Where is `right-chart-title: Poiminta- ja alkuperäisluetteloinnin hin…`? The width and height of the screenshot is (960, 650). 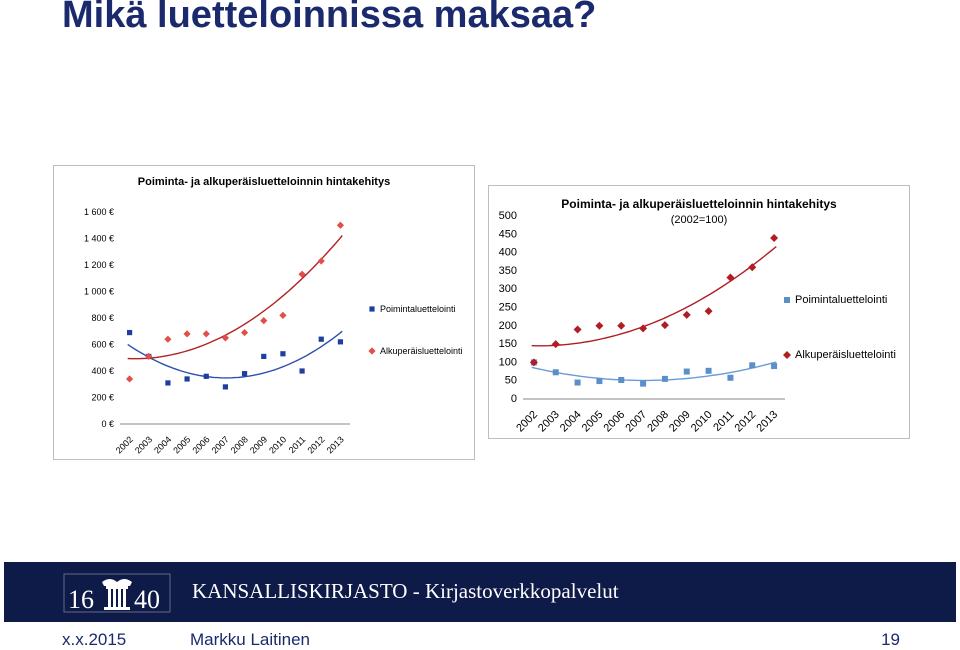 right-chart-title: Poiminta- ja alkuperäisluetteloinnin hin… is located at coordinates (699, 204).